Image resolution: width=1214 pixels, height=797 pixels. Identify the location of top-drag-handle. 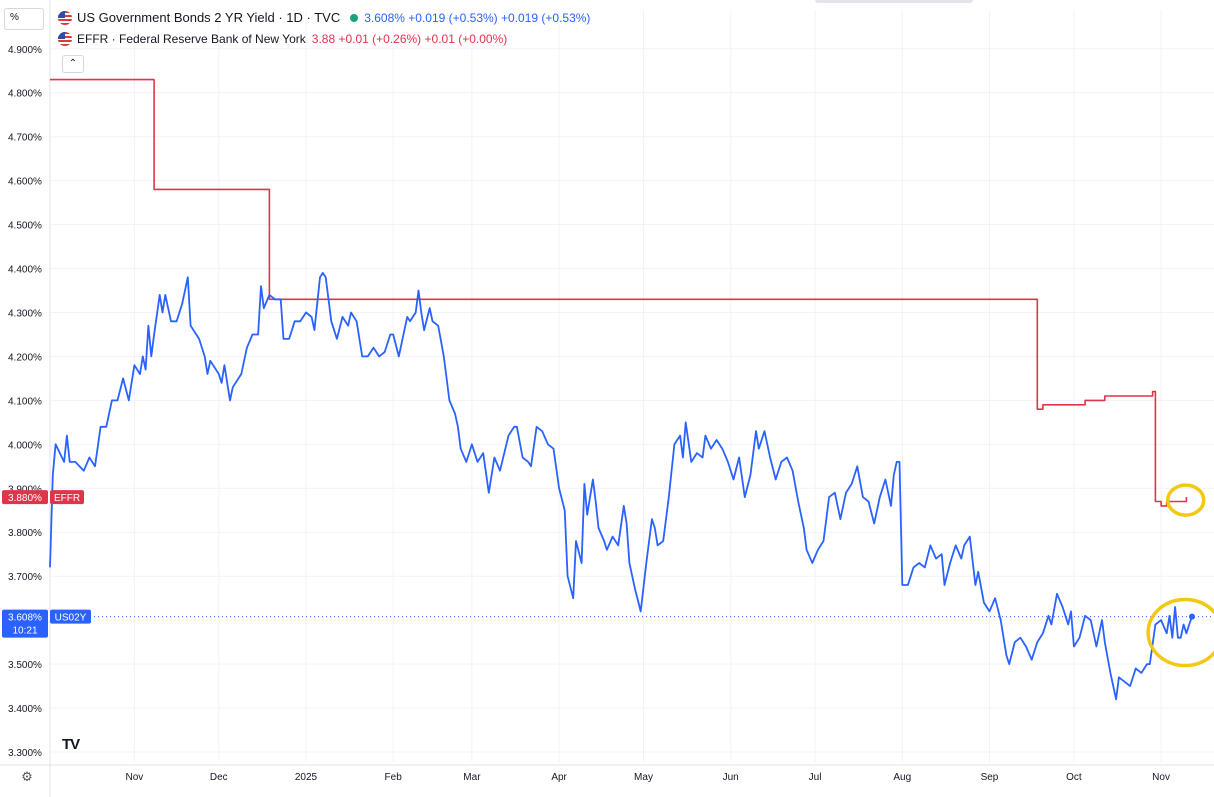
(894, 1).